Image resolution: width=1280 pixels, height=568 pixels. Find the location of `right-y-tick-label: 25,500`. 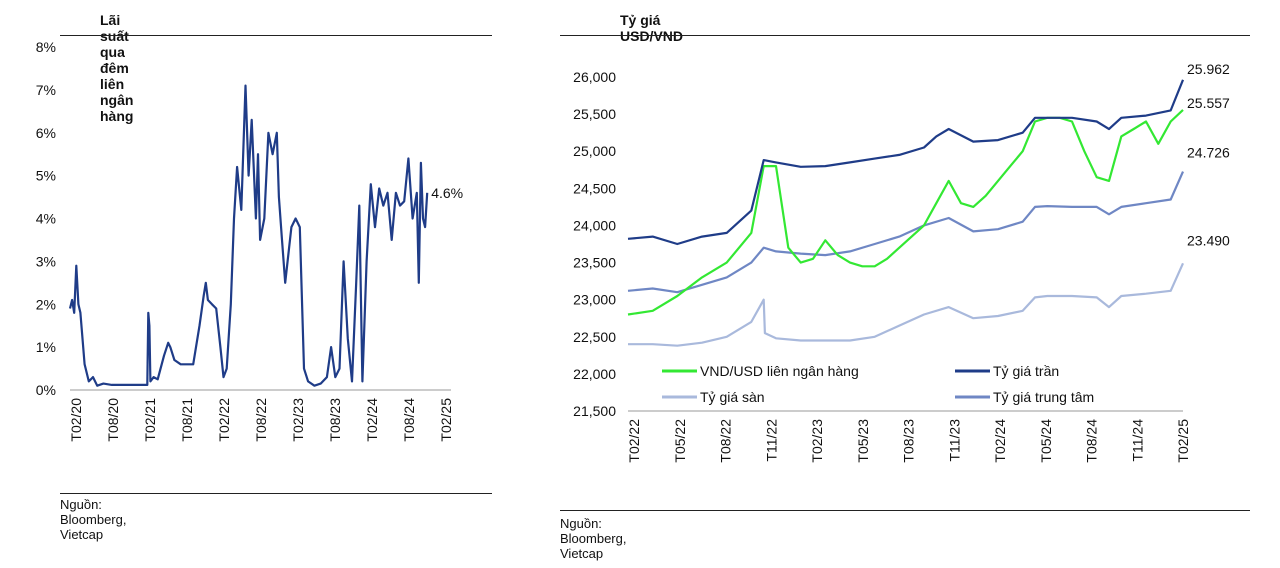

right-y-tick-label: 25,500 is located at coordinates (594, 114).